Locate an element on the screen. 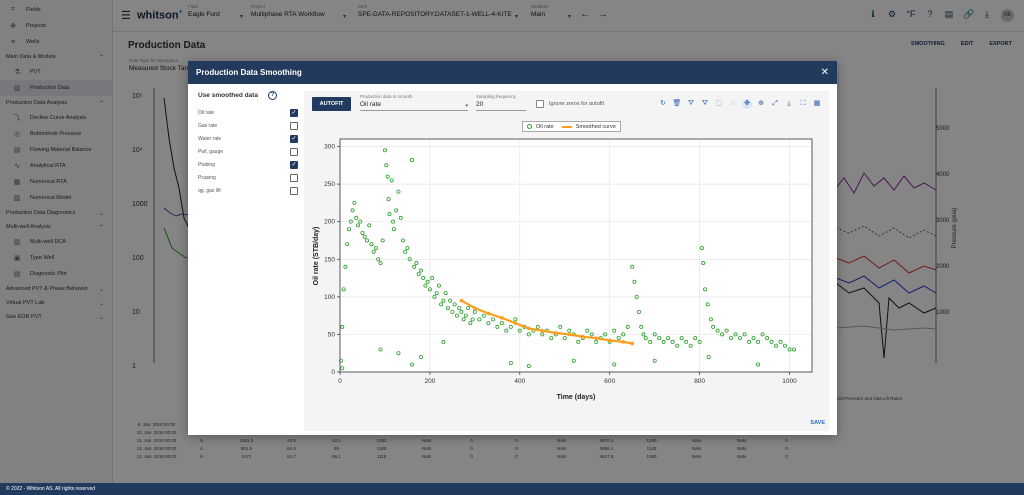 The height and width of the screenshot is (495, 1024). back-arrow-icon: ← is located at coordinates (589, 14).